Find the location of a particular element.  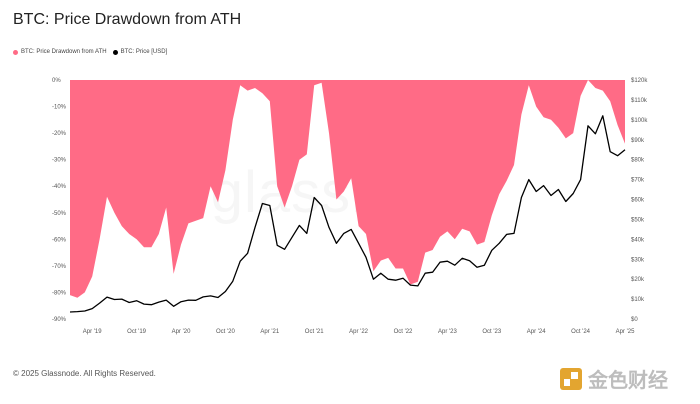

left-tick-label: -20% is located at coordinates (59, 134).